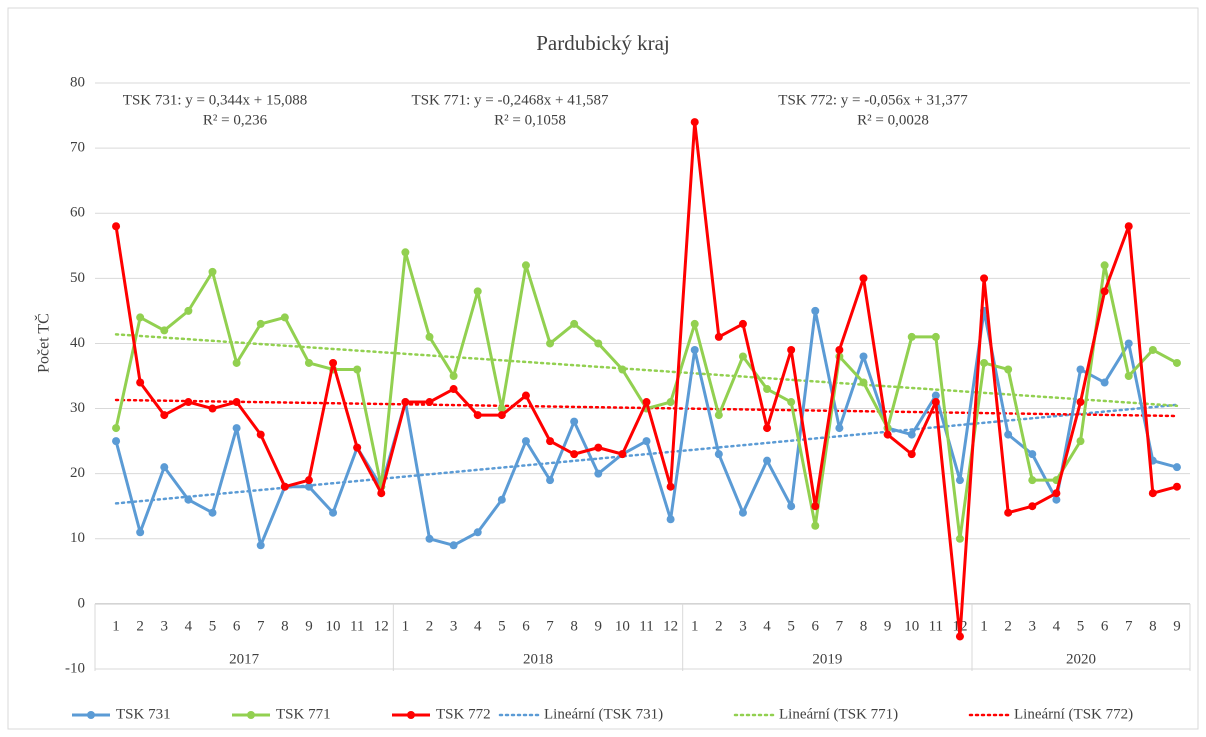 This screenshot has height=737, width=1206. I want to click on annotation: R² = 0,236, so click(235, 120).